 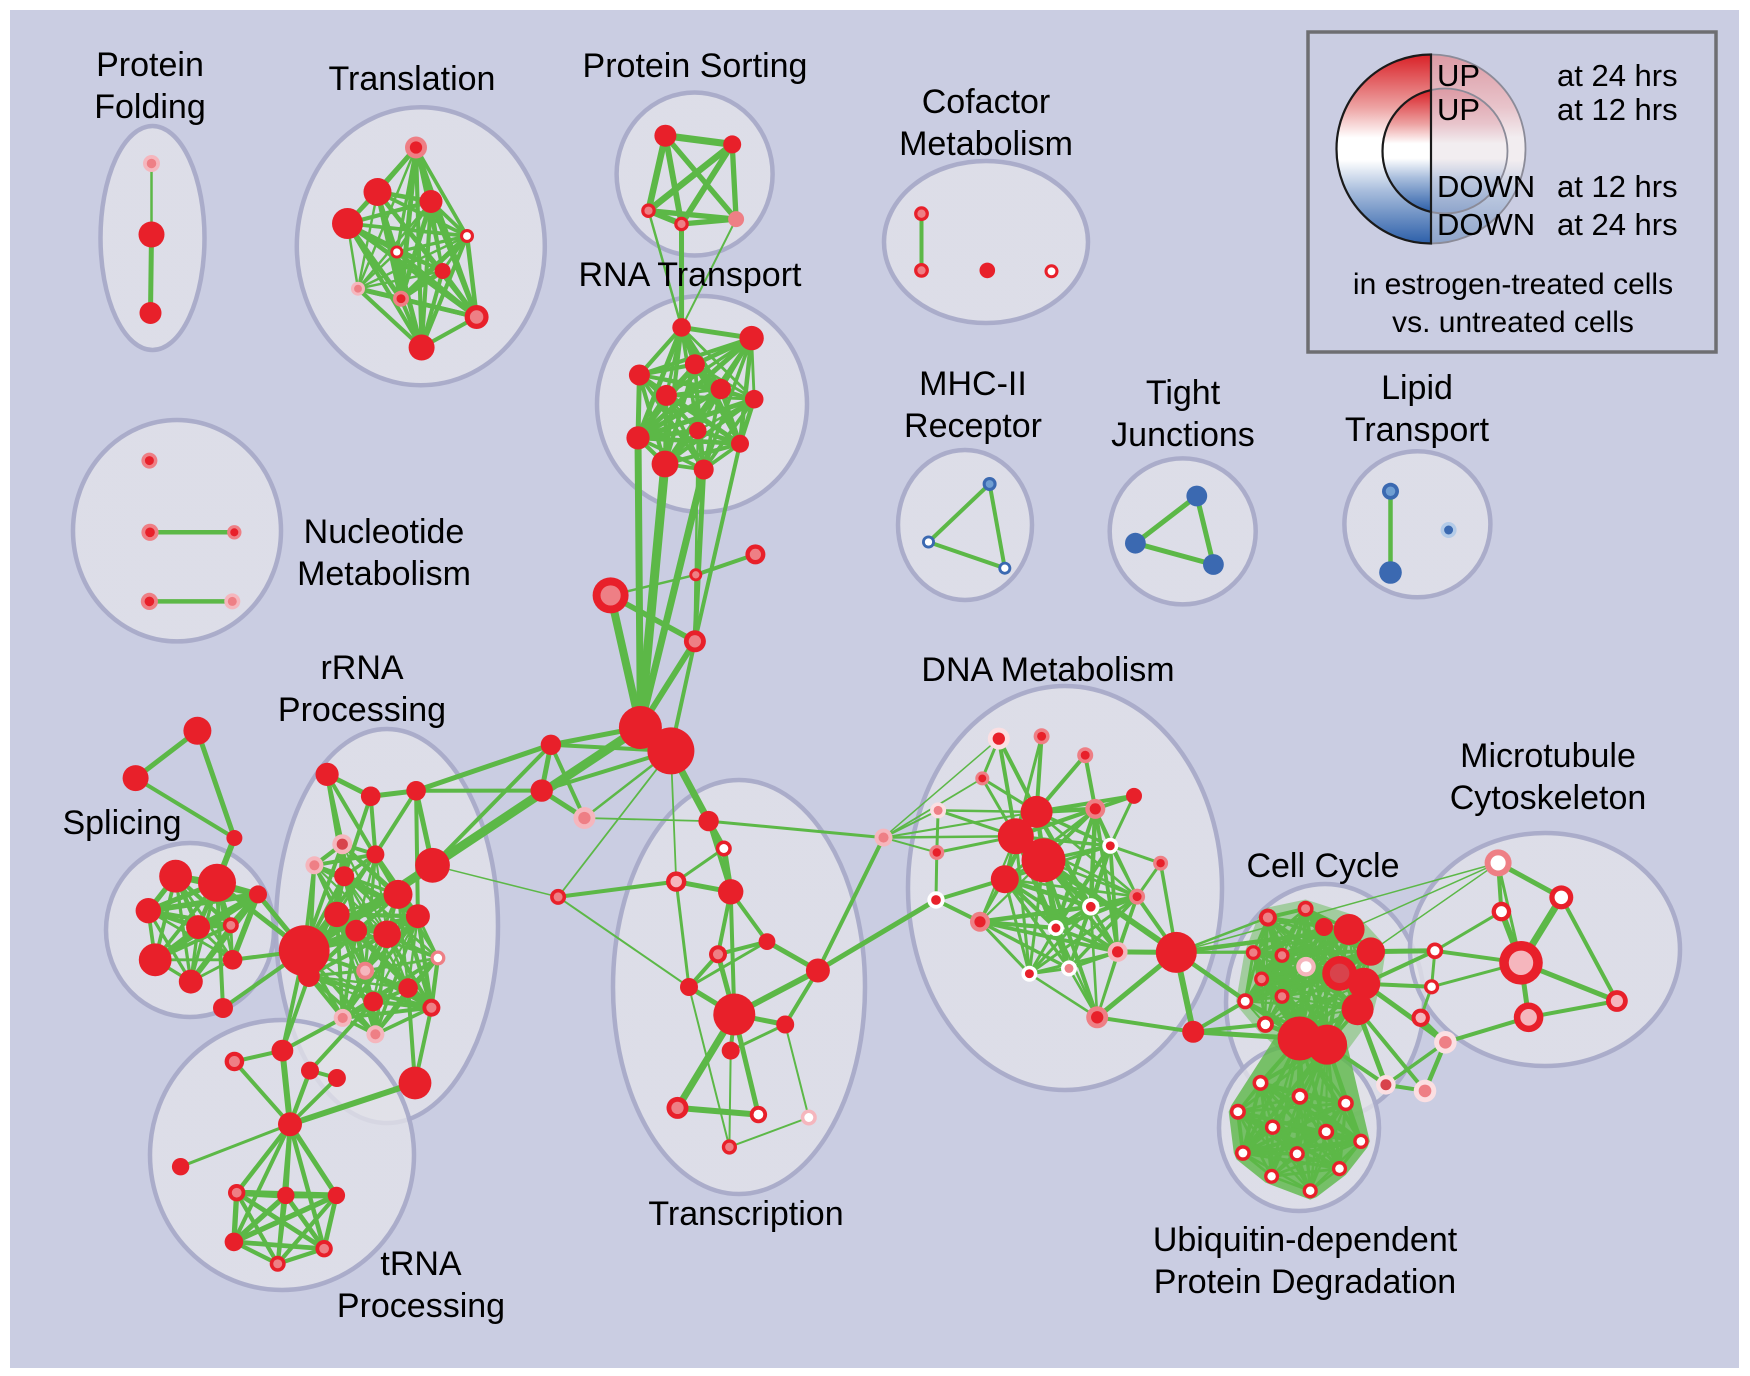 What do you see at coordinates (1055, 928) in the screenshot?
I see `node-dn19` at bounding box center [1055, 928].